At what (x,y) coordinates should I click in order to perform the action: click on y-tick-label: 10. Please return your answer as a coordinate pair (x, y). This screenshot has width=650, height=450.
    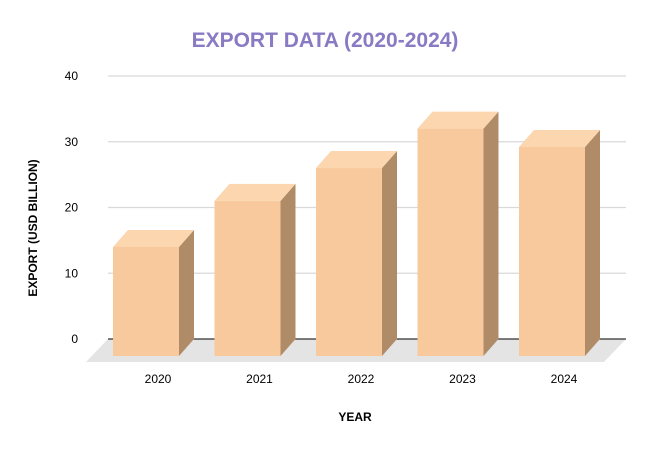
    Looking at the image, I should click on (72, 273).